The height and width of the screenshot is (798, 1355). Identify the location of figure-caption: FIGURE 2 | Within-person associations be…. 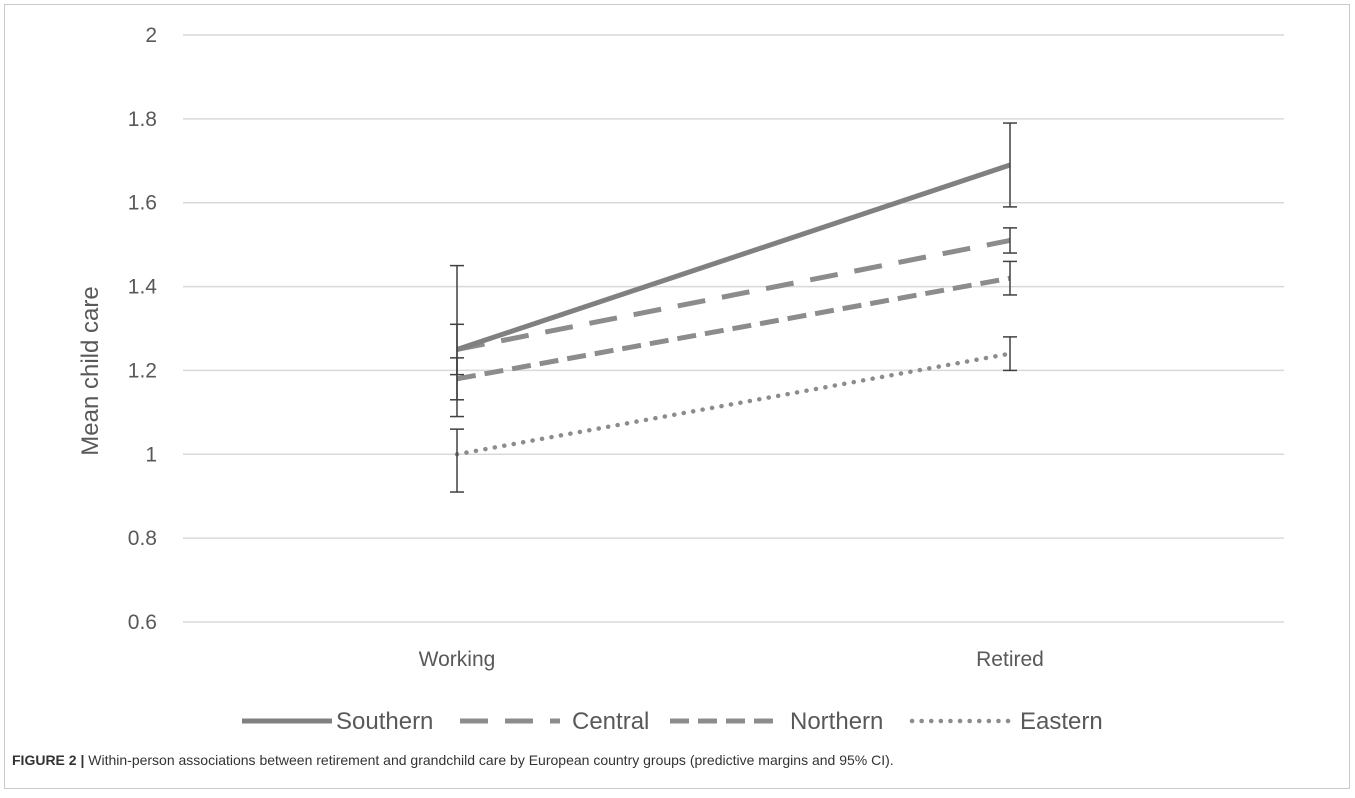
(677, 760).